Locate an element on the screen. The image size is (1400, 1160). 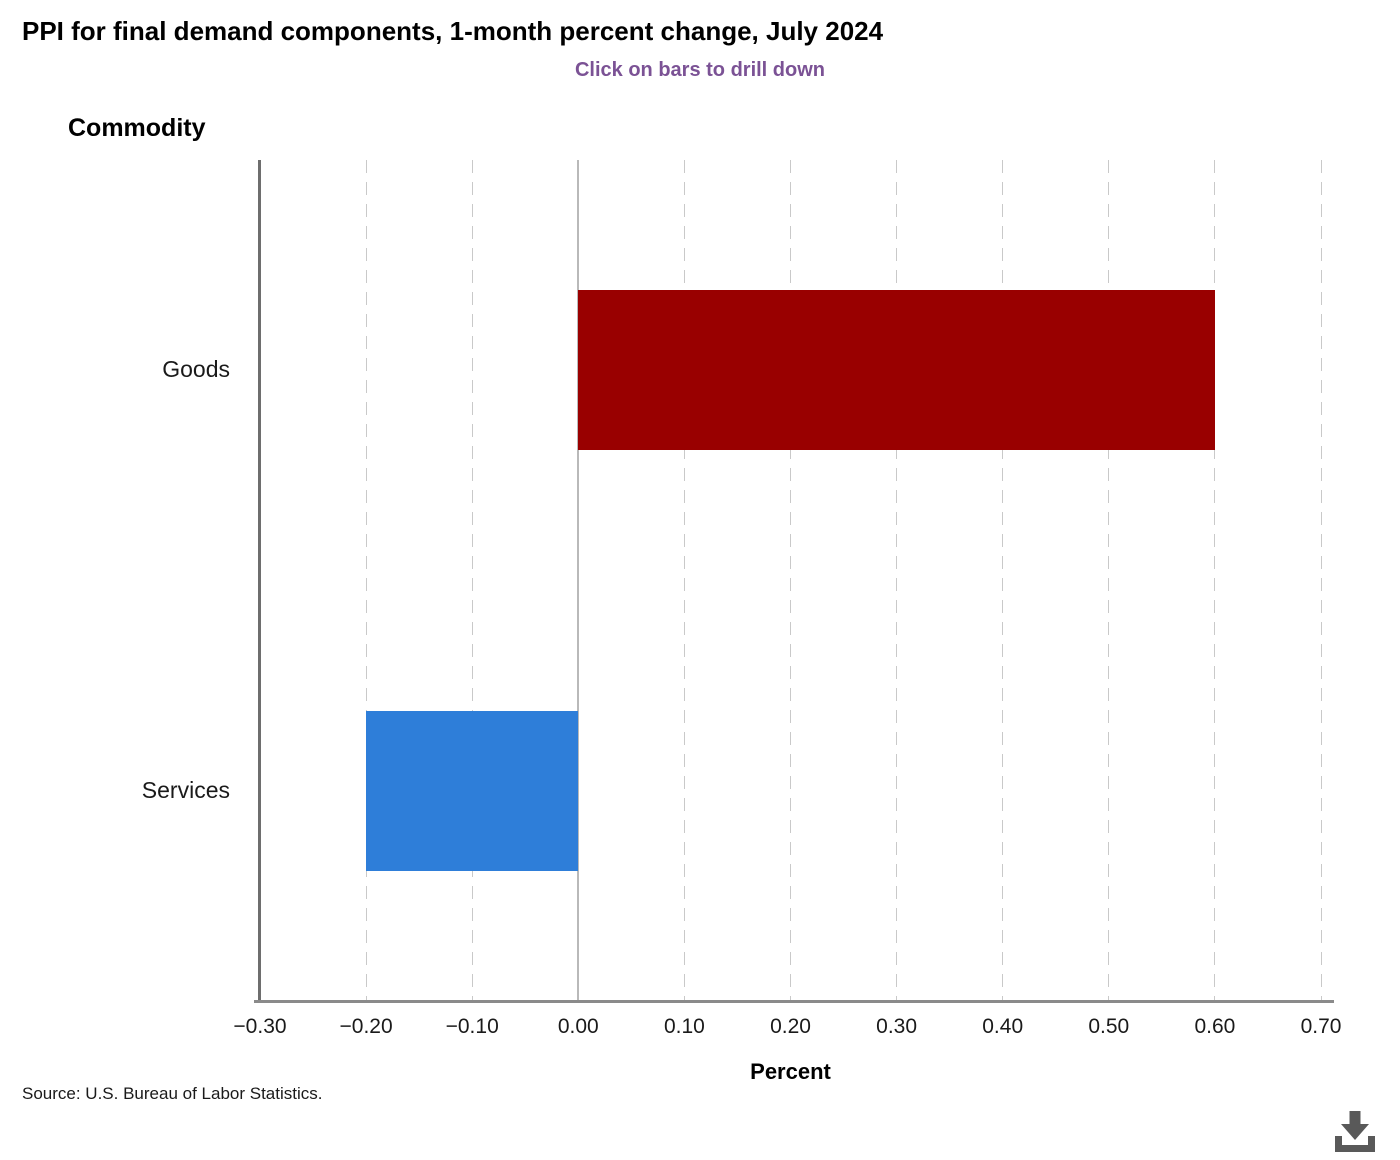
bar-services is located at coordinates (472, 790).